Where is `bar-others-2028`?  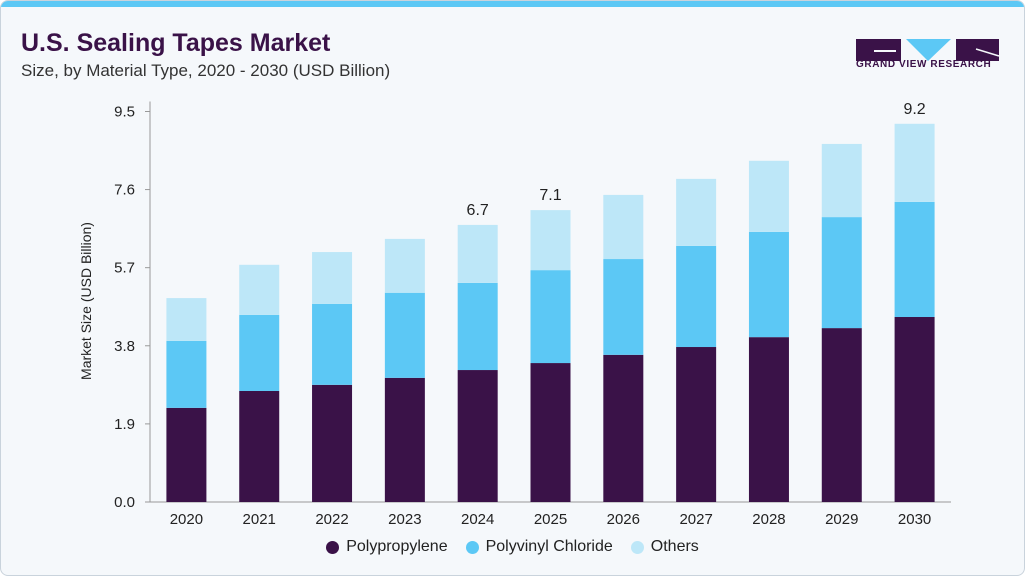
bar-others-2028 is located at coordinates (768, 196).